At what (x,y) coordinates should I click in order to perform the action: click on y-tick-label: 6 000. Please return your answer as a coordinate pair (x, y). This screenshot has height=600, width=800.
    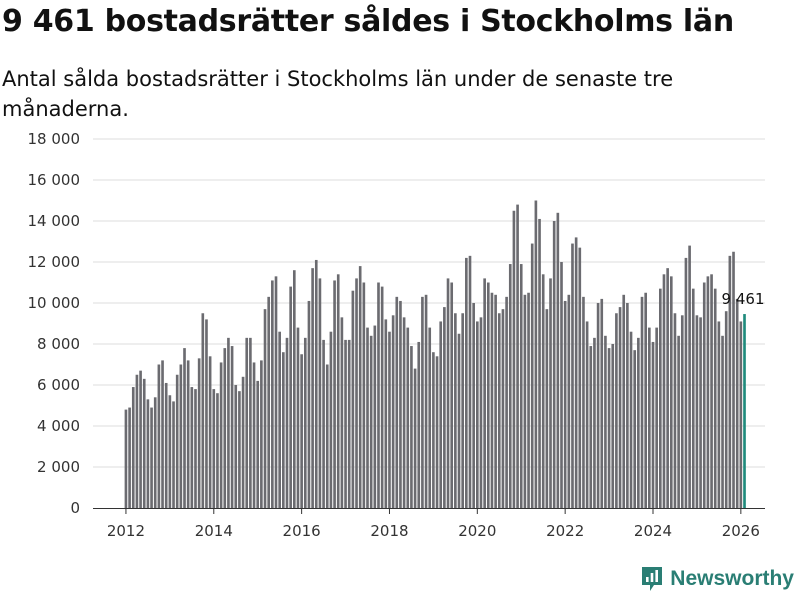
    Looking at the image, I should click on (58, 385).